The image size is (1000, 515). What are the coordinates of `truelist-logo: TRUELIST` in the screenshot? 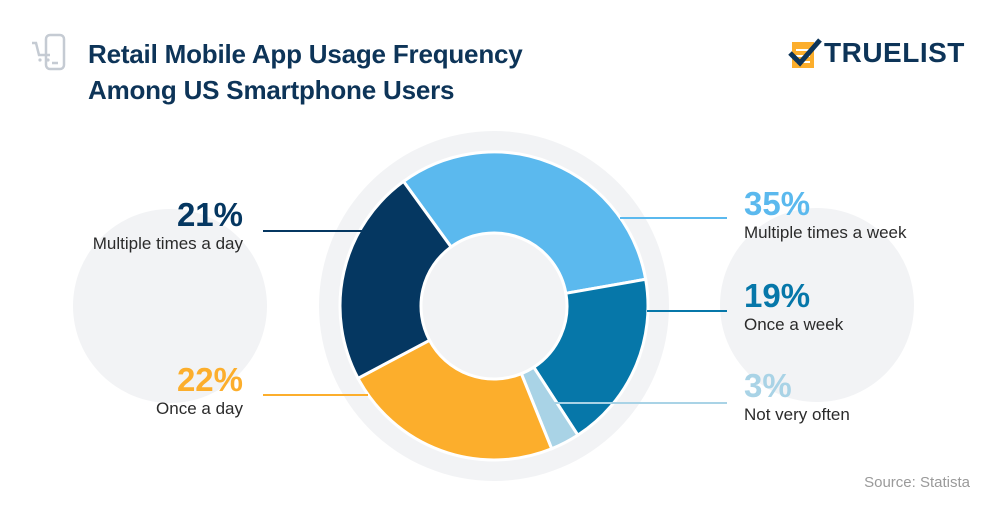 It's located at (883, 53).